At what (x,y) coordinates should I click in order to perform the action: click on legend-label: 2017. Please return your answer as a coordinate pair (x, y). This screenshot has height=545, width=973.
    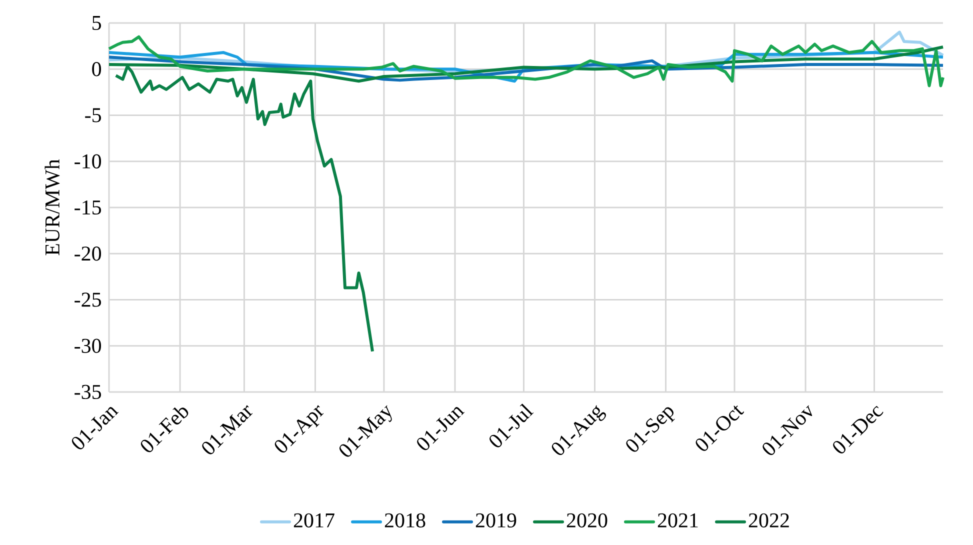
    Looking at the image, I should click on (314, 520).